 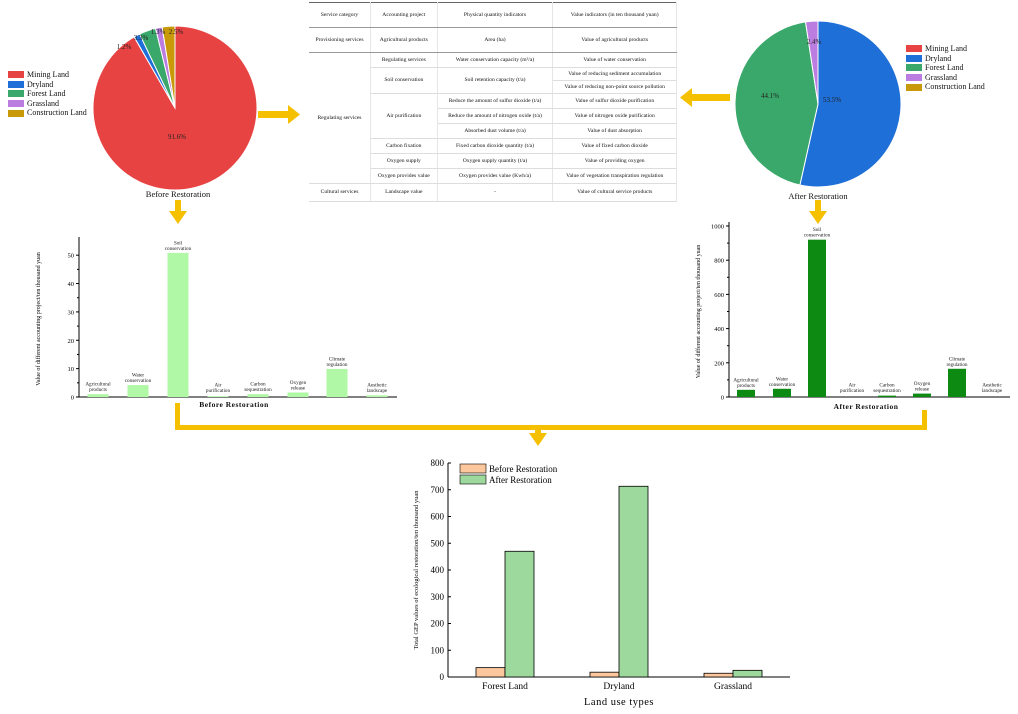 I want to click on pie-slice-grassland, so click(x=811, y=62).